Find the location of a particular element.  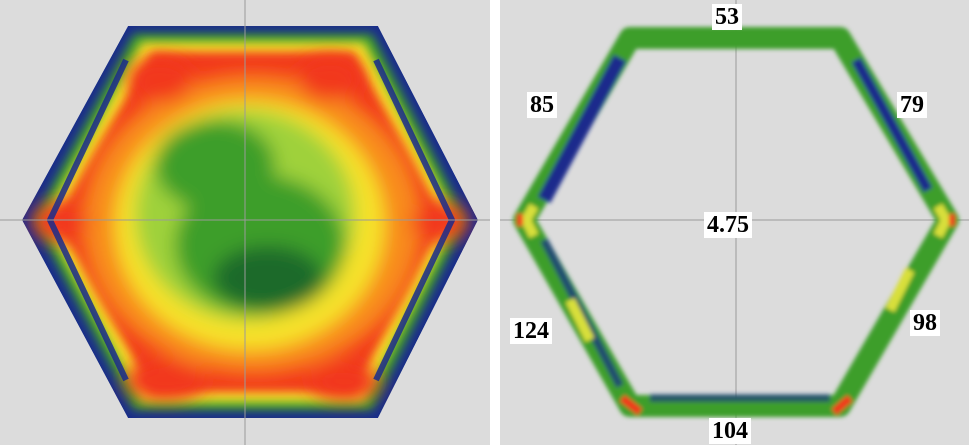

ring-blue-upper-left is located at coordinates (582, 129).